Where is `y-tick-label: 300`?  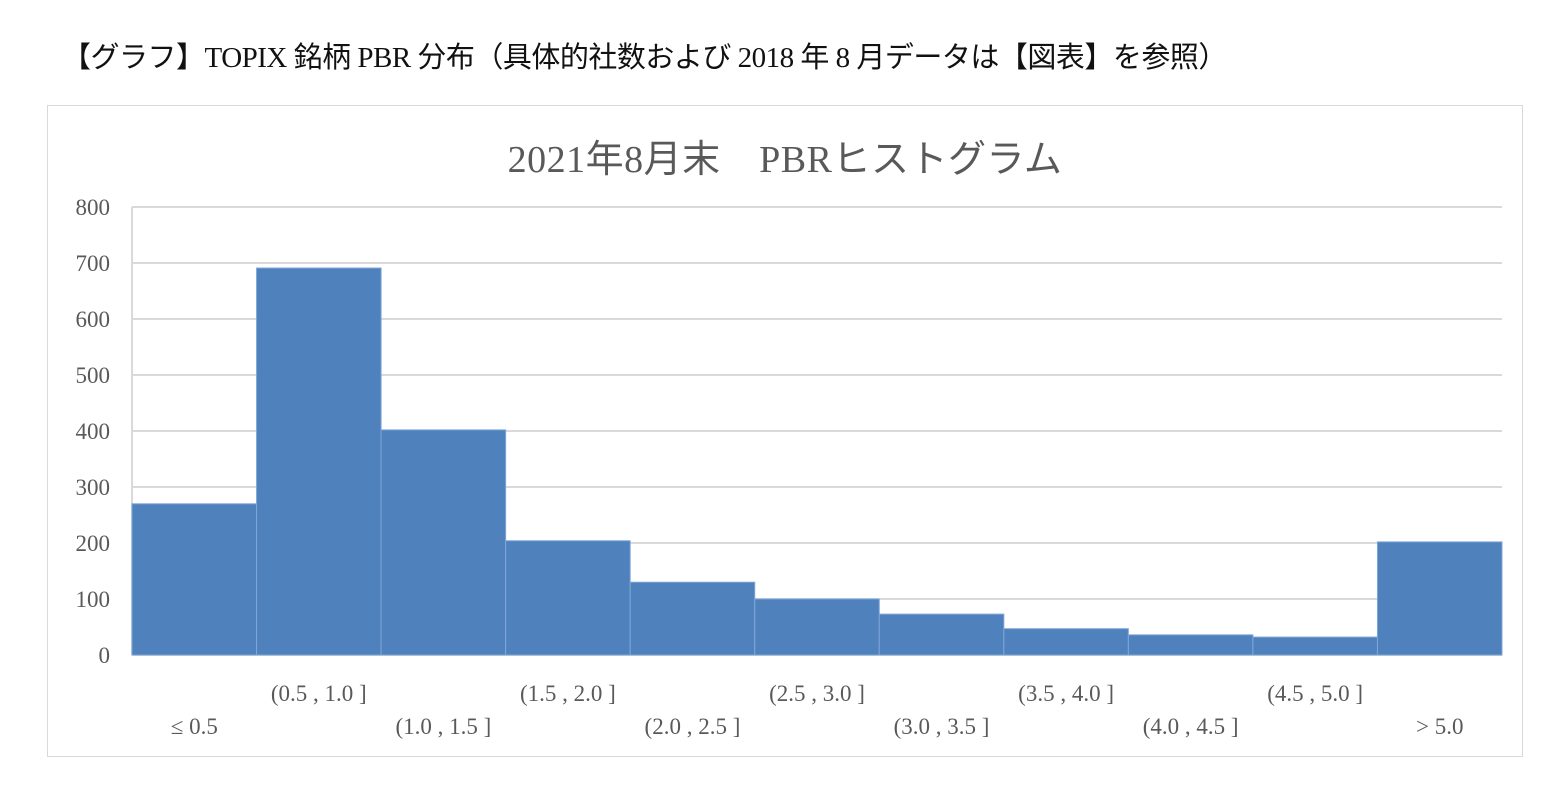 y-tick-label: 300 is located at coordinates (93, 487).